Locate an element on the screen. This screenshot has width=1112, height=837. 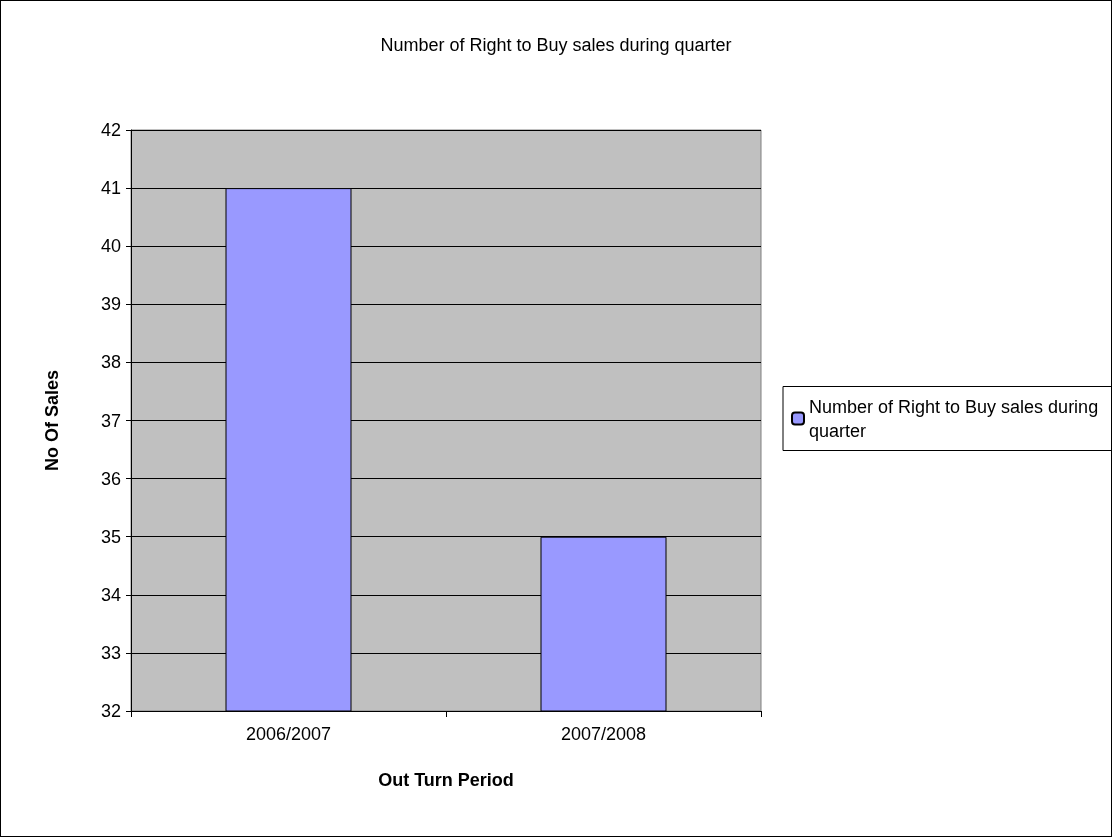
y-tick-label: 34 is located at coordinates (110, 594).